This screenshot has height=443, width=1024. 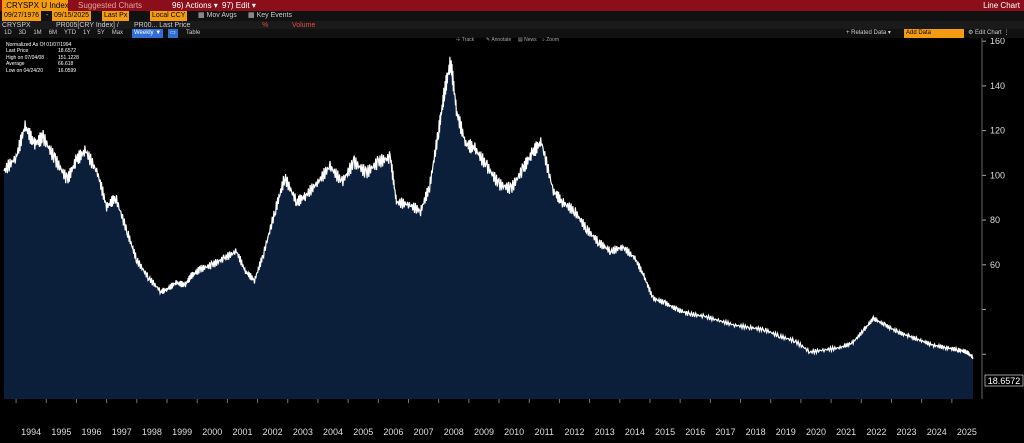 What do you see at coordinates (92, 432) in the screenshot?
I see `x-tick-label: 1996` at bounding box center [92, 432].